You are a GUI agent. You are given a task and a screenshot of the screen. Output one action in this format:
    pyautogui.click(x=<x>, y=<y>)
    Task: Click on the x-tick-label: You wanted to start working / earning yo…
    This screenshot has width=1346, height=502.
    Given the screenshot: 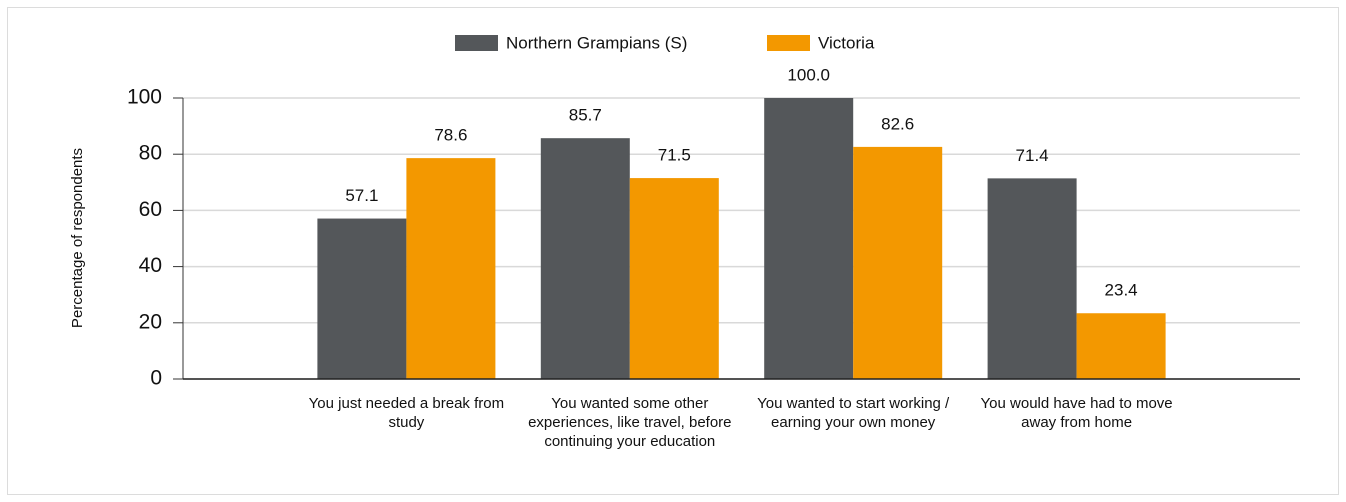 What is the action you would take?
    pyautogui.click(x=853, y=413)
    